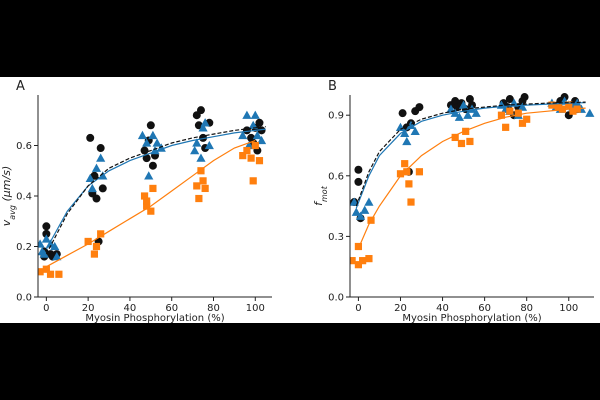 Image resolution: width=600 pixels, height=400 pixels. I want to click on y-tick-label: 0.0, so click(336, 298).